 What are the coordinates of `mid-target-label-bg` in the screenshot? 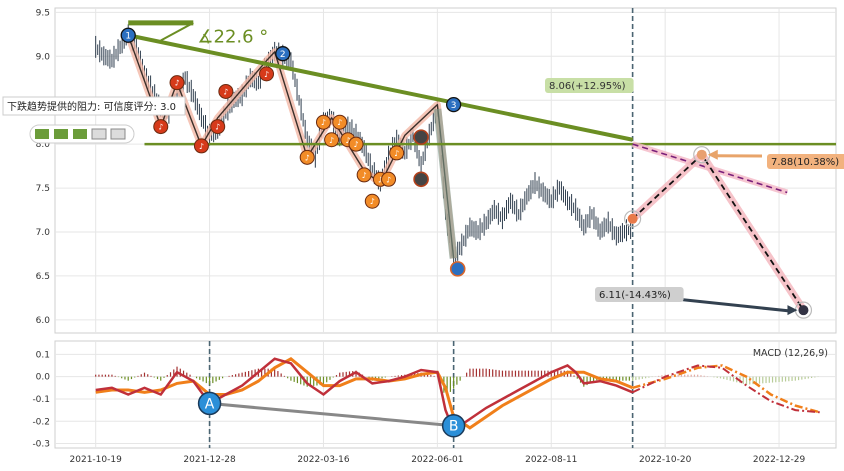 It's located at (589, 85).